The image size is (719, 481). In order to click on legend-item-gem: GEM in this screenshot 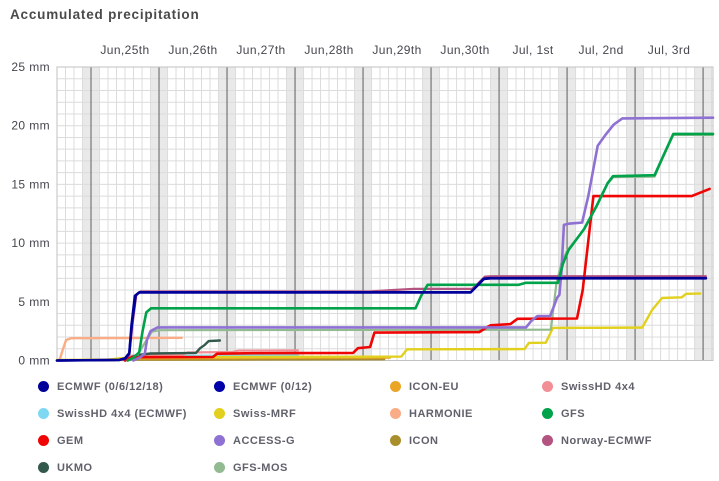, I will do `click(126, 440)`.